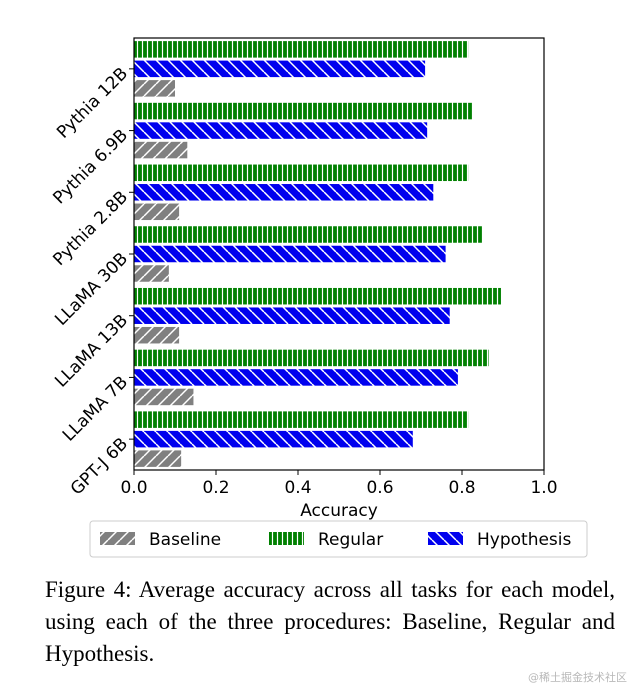  I want to click on bar-hypothesis-pythia-6-9b, so click(281, 130).